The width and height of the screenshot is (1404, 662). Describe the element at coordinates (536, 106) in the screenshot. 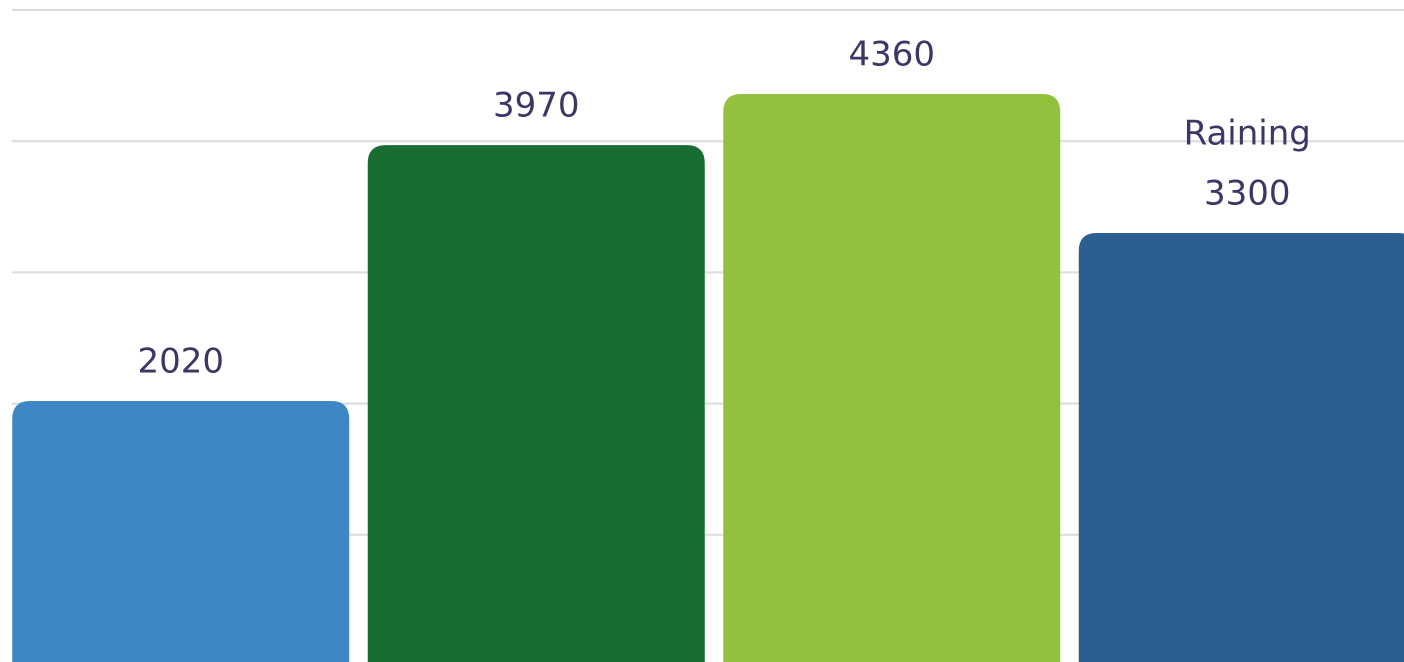

I see `value-label: 3970` at that location.